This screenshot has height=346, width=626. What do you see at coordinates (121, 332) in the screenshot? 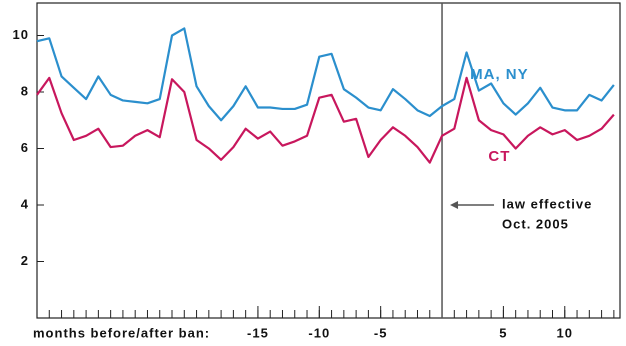
I see `x-axis-label: months before/after ban:` at bounding box center [121, 332].